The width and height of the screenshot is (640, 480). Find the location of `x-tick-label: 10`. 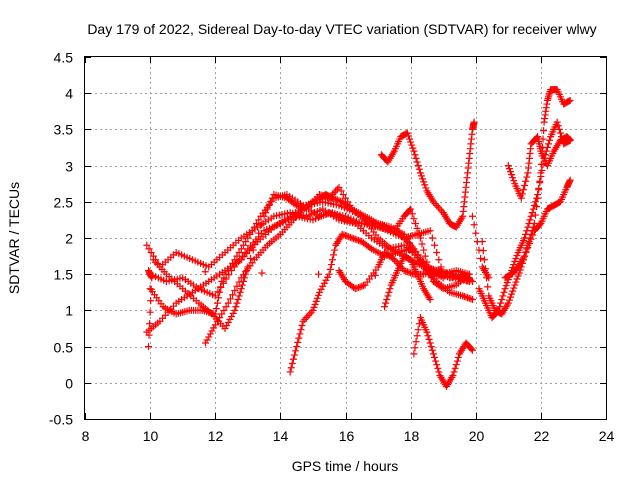

x-tick-label: 10 is located at coordinates (151, 436).